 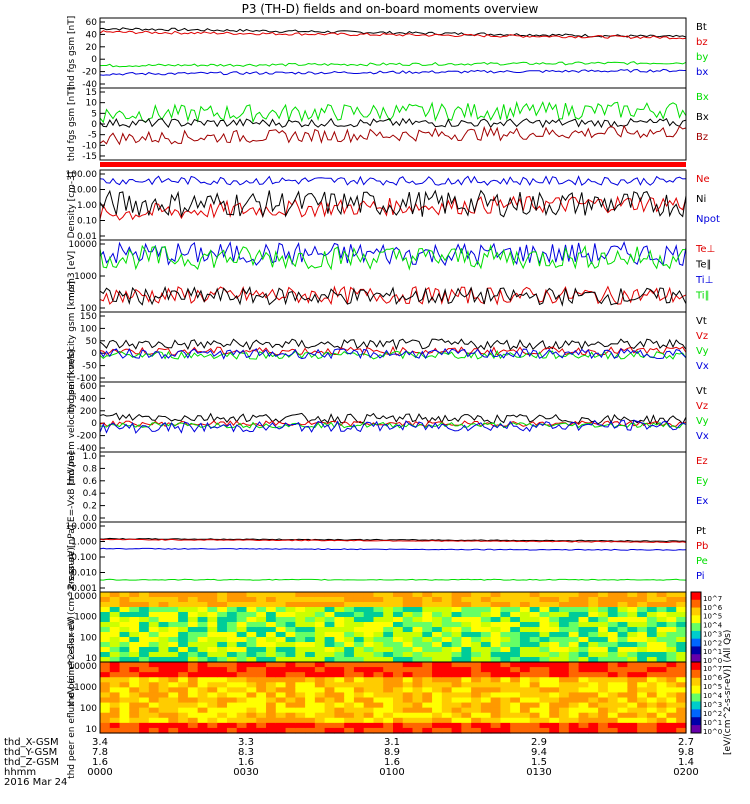 What do you see at coordinates (393, 697) in the screenshot?
I see `panel-10-frame` at bounding box center [393, 697].